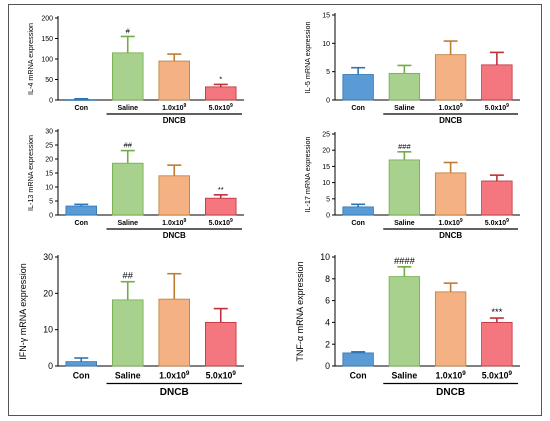  What do you see at coordinates (327, 322) in the screenshot?
I see `y-tick-label: 4` at bounding box center [327, 322].